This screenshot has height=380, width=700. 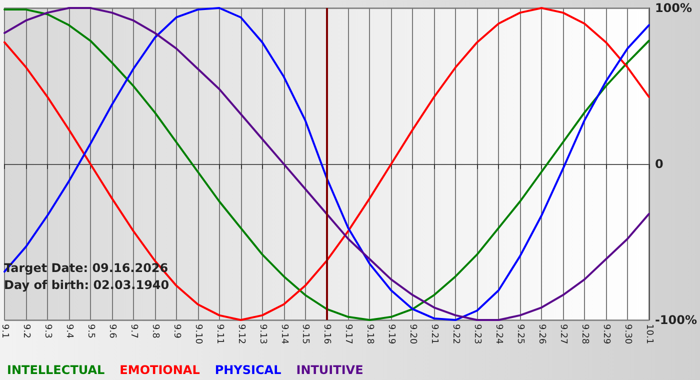 What do you see at coordinates (90, 331) in the screenshot?
I see `x-tick-label: 9.5` at bounding box center [90, 331].